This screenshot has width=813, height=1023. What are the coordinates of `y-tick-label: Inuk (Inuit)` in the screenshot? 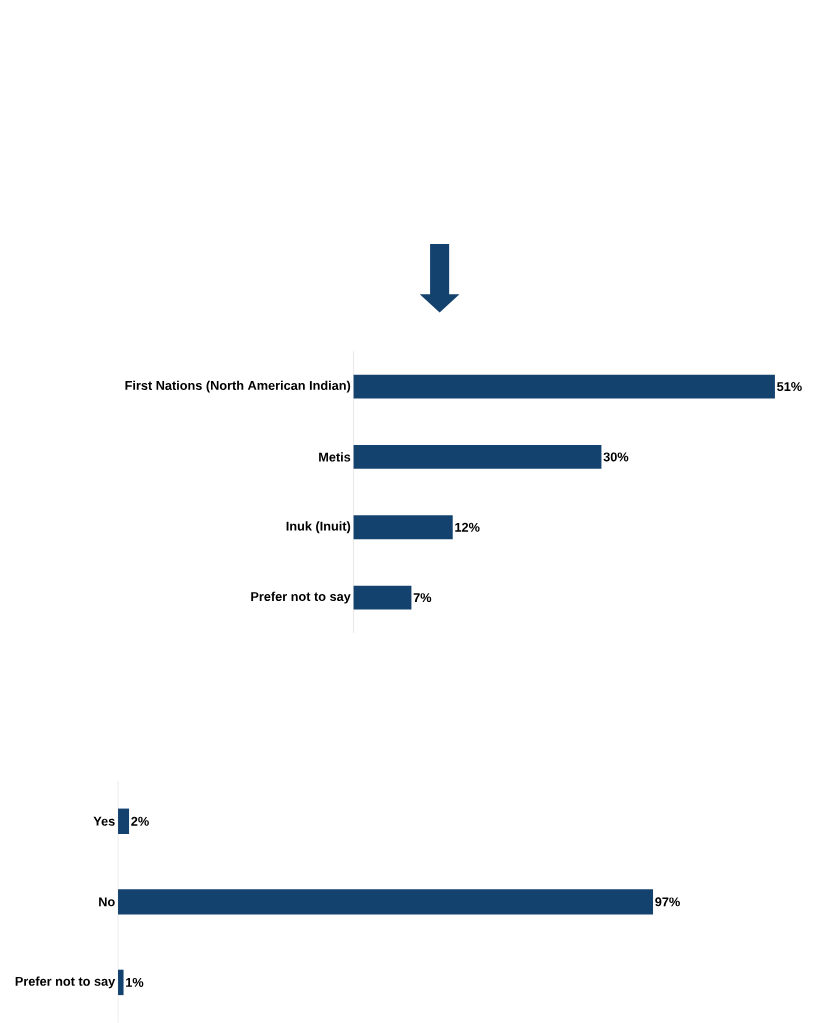 It's located at (318, 527).